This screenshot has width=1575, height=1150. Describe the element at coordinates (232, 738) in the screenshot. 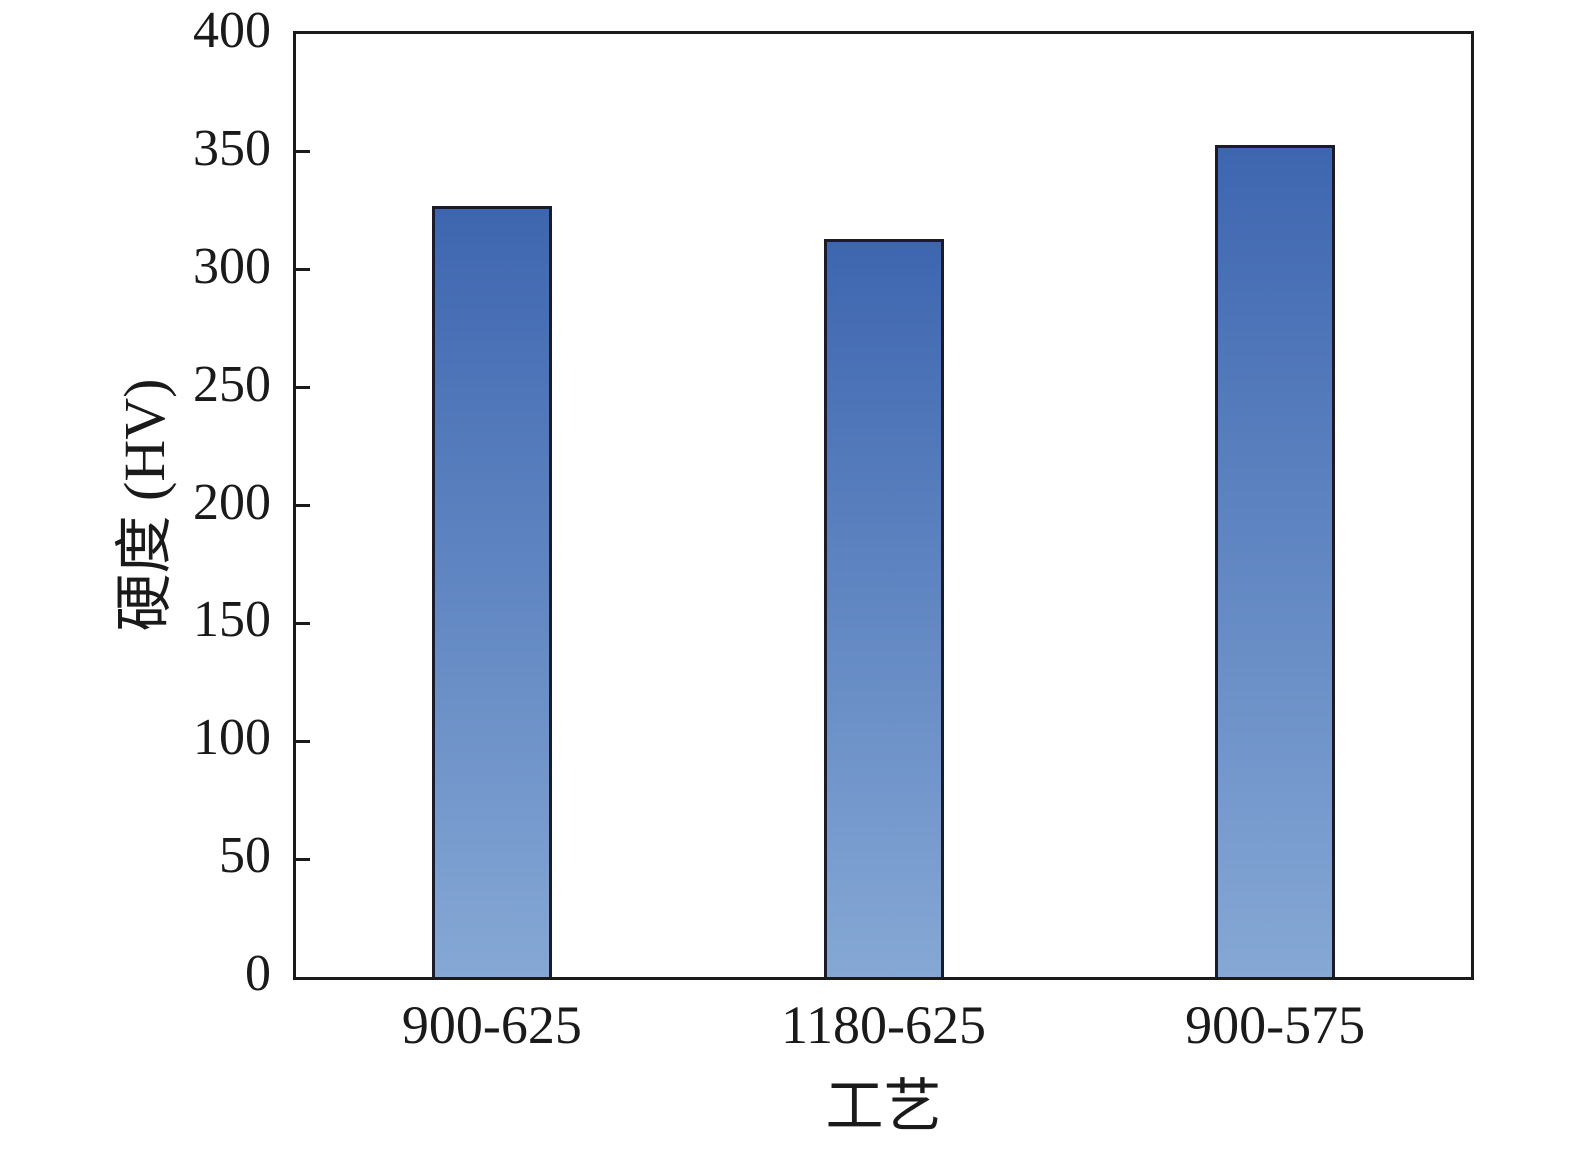

I see `y-tick-label: 100` at that location.